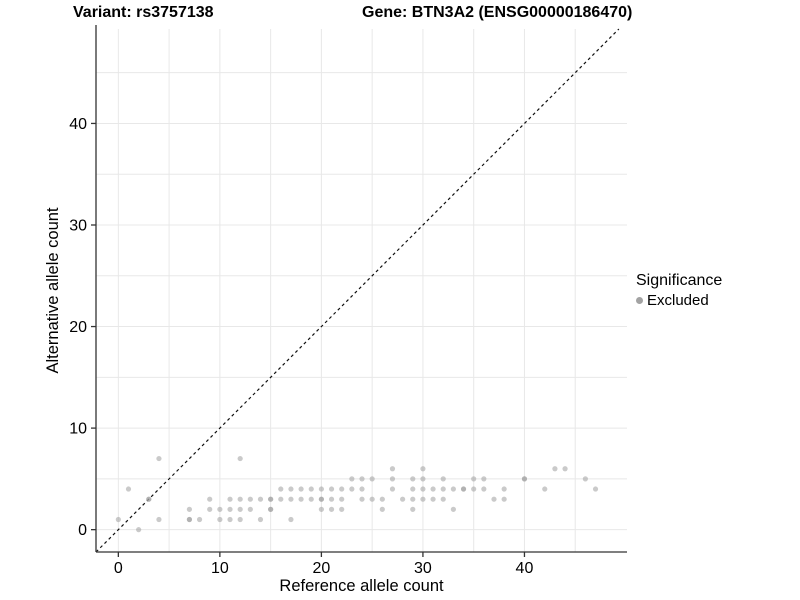  I want to click on data-points, so click(357, 494).